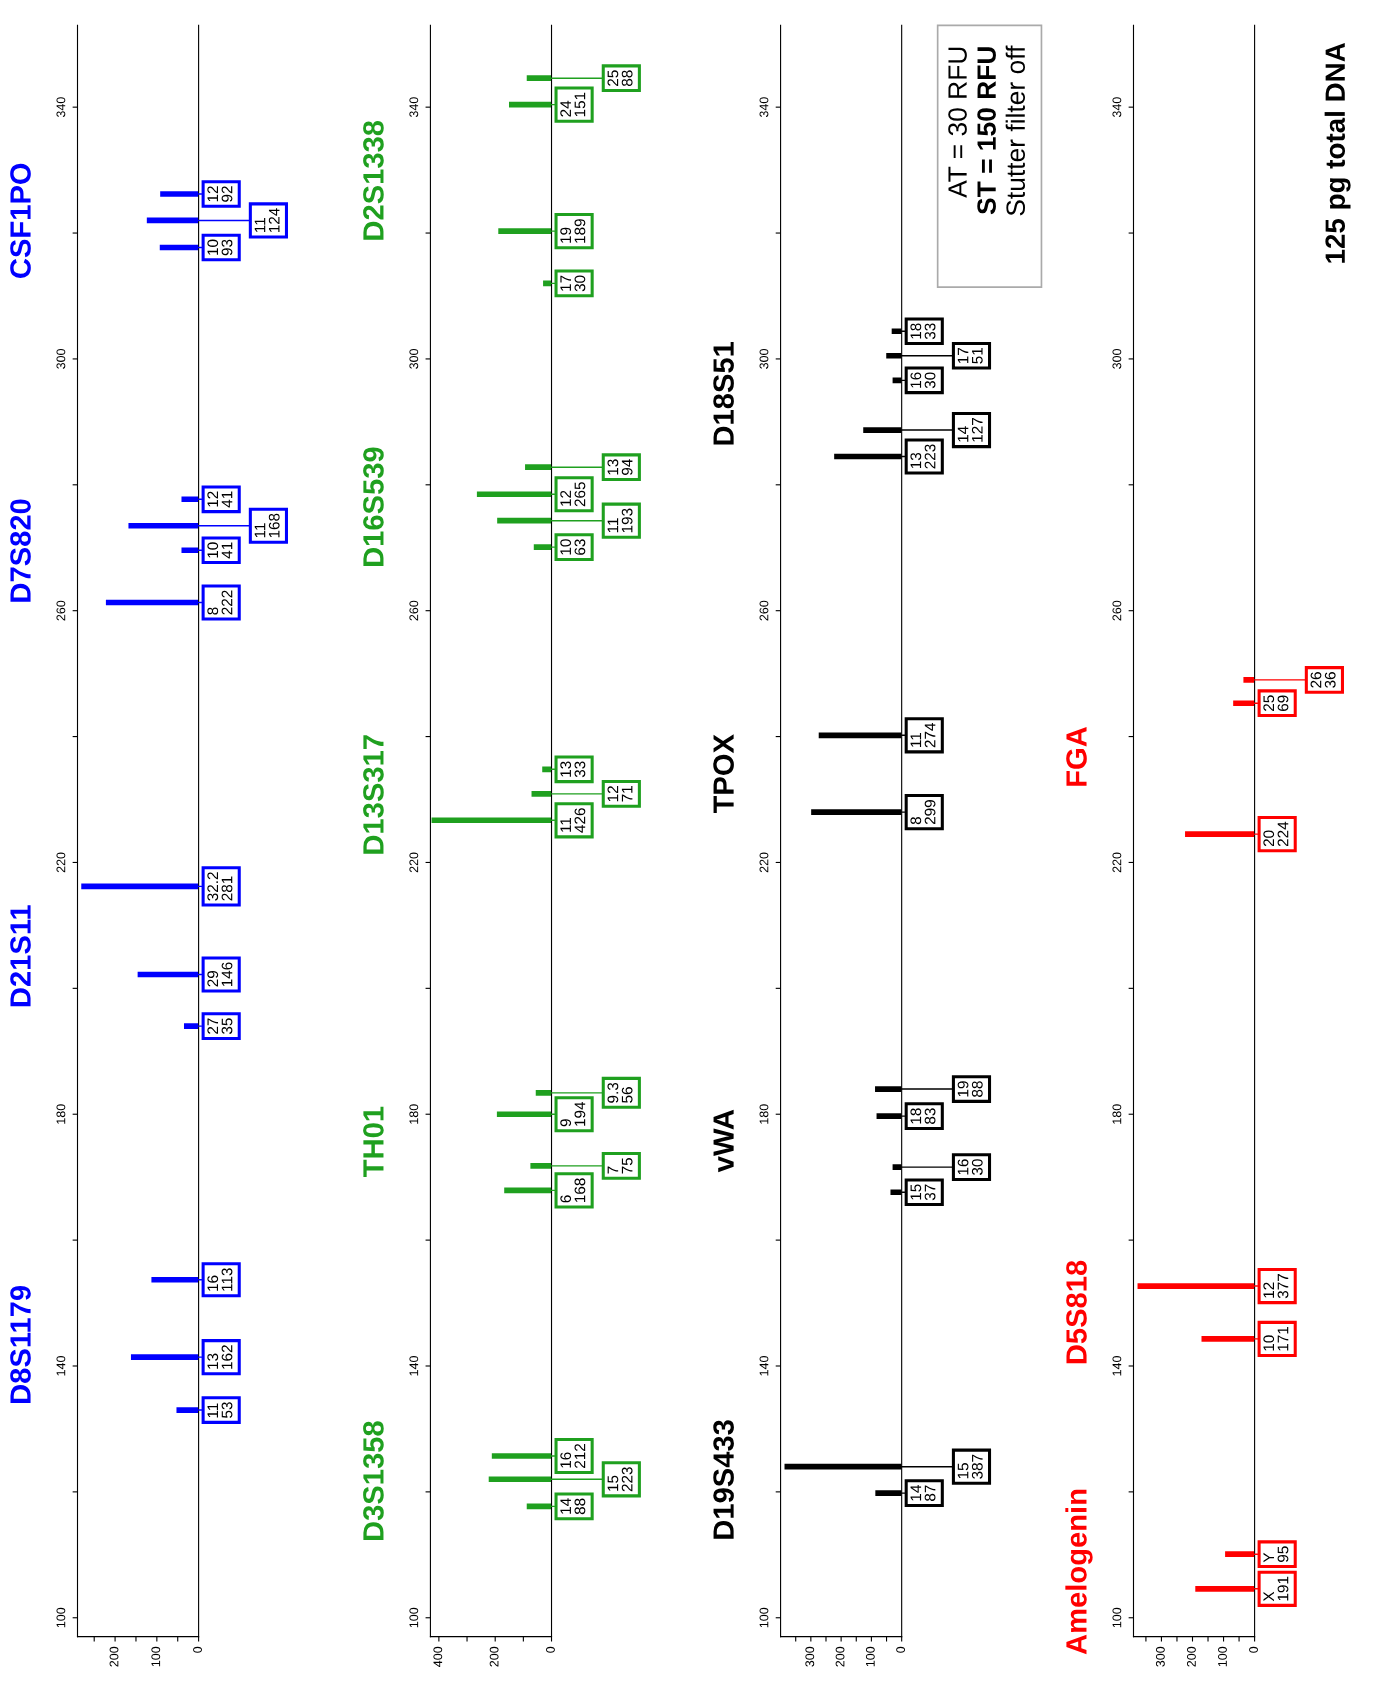 This screenshot has width=1384, height=1689. I want to click on text: D13S317, so click(373, 794).